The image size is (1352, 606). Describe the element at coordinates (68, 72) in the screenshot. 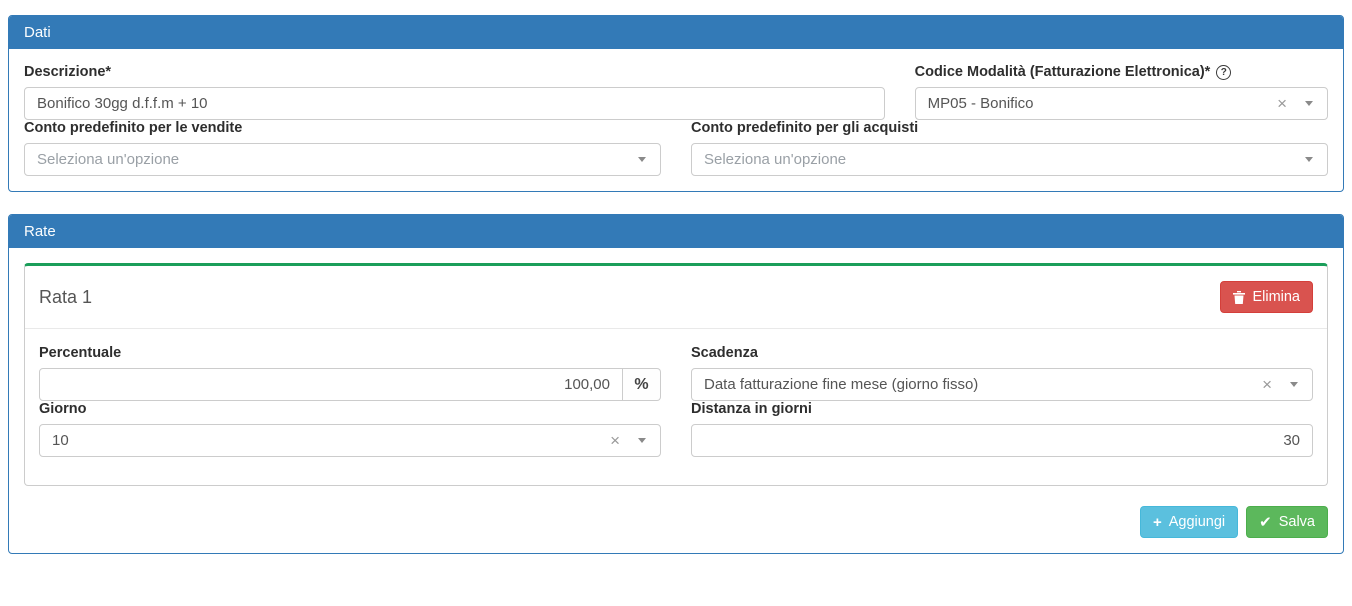

I see `descrizione-label: Descrizione*` at that location.